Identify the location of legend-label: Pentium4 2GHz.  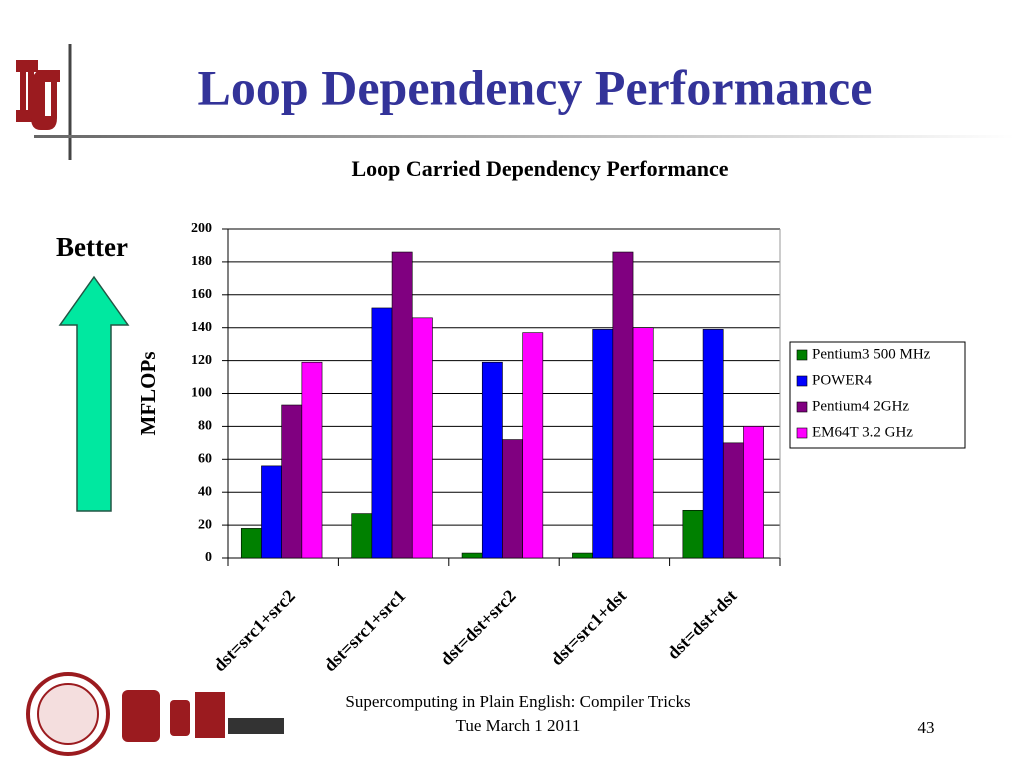
(860, 406).